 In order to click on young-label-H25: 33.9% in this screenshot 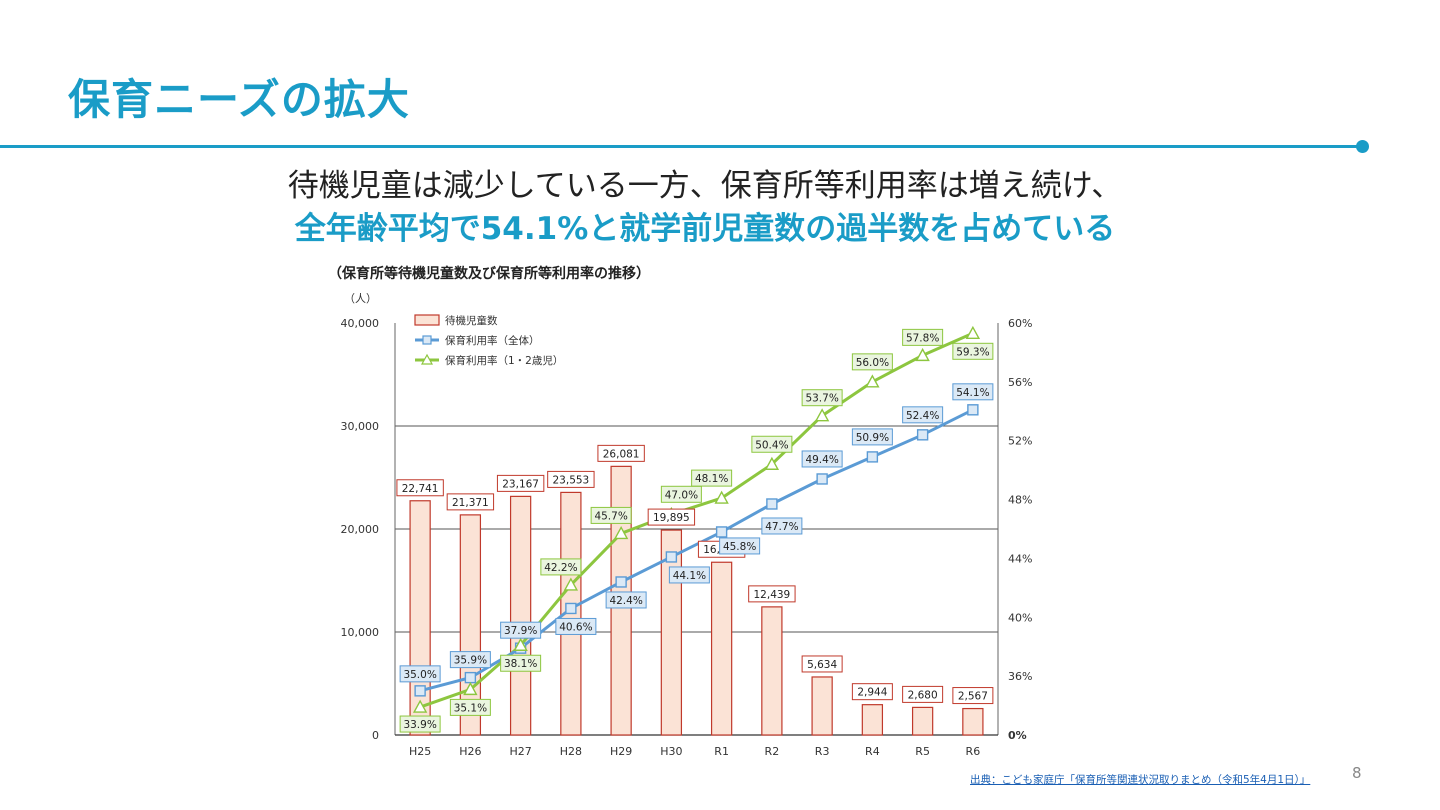, I will do `click(419, 725)`.